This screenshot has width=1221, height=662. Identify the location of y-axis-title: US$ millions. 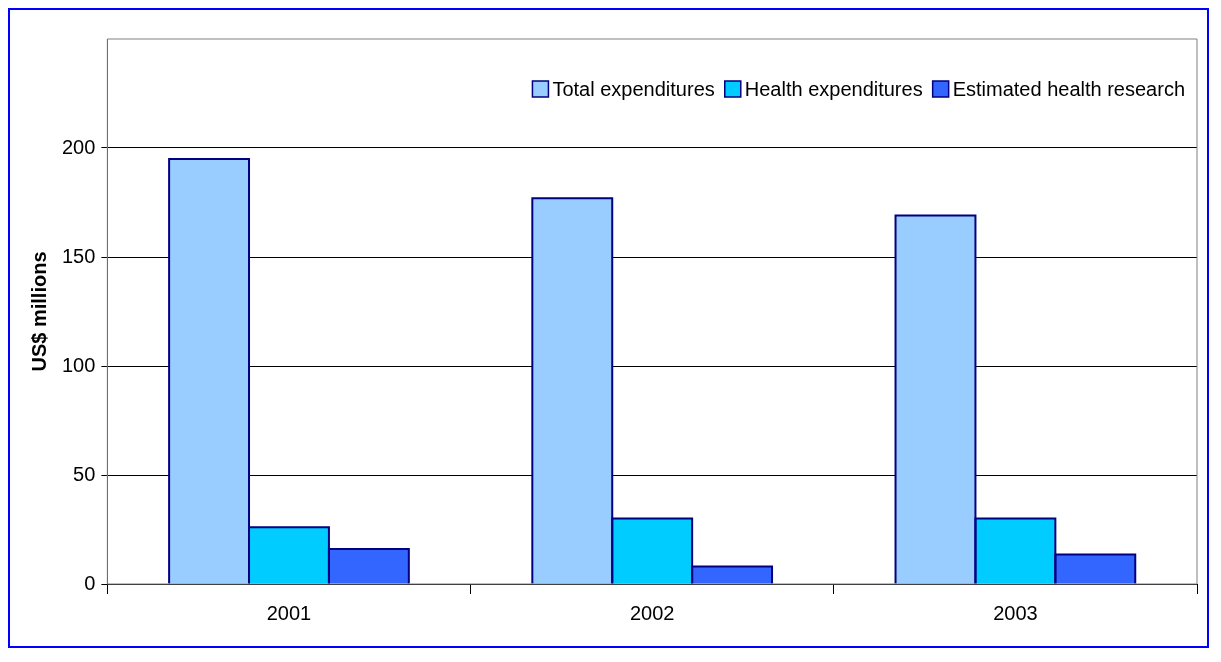
(38, 311).